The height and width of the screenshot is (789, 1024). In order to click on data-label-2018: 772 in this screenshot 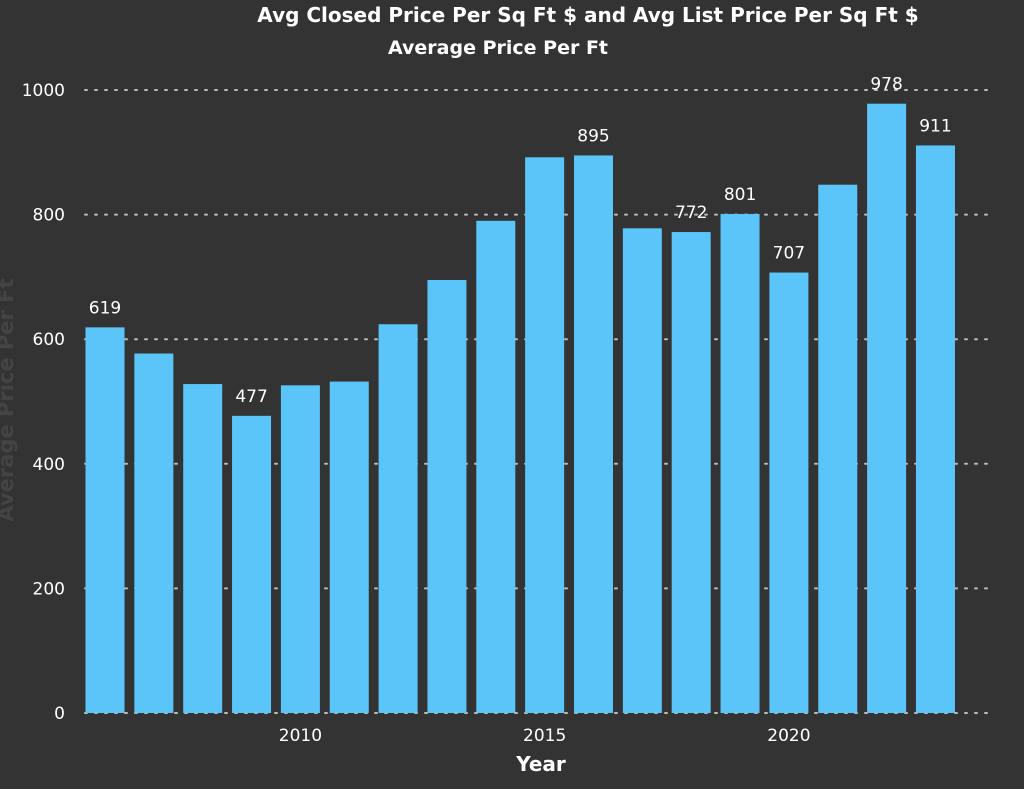, I will do `click(691, 213)`.